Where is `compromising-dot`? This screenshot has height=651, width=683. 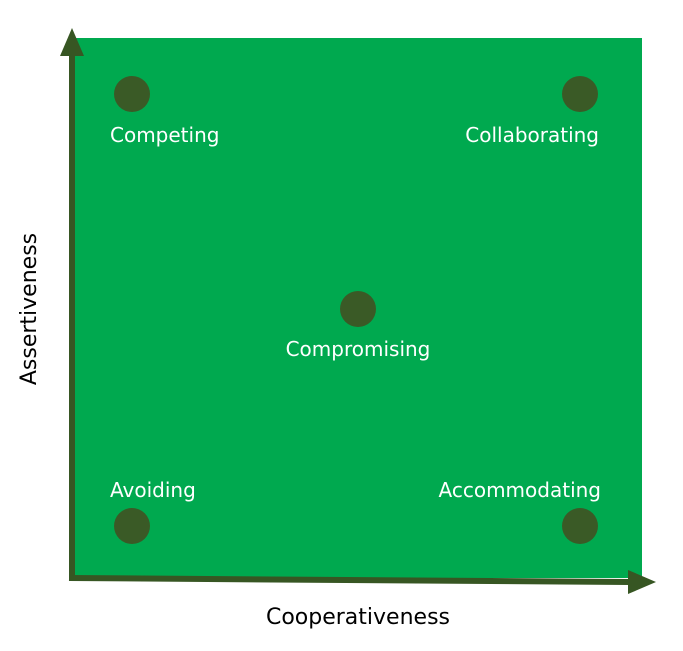
compromising-dot is located at coordinates (358, 309).